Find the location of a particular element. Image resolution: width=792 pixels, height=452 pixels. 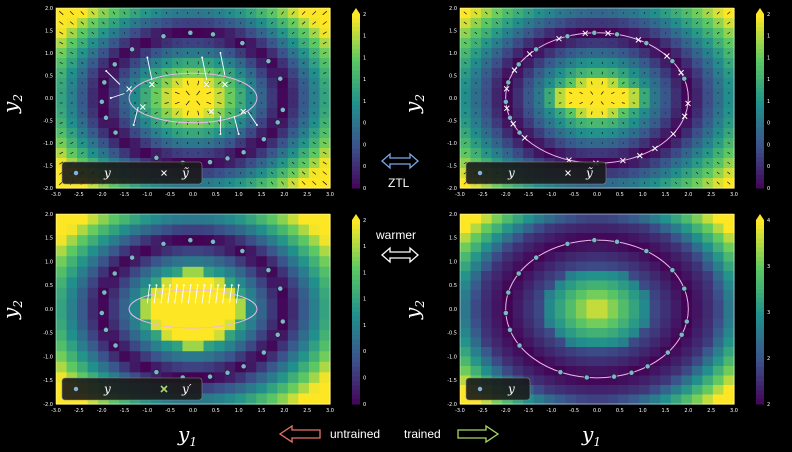

y-tick-label: -1.5 is located at coordinates (452, 166).